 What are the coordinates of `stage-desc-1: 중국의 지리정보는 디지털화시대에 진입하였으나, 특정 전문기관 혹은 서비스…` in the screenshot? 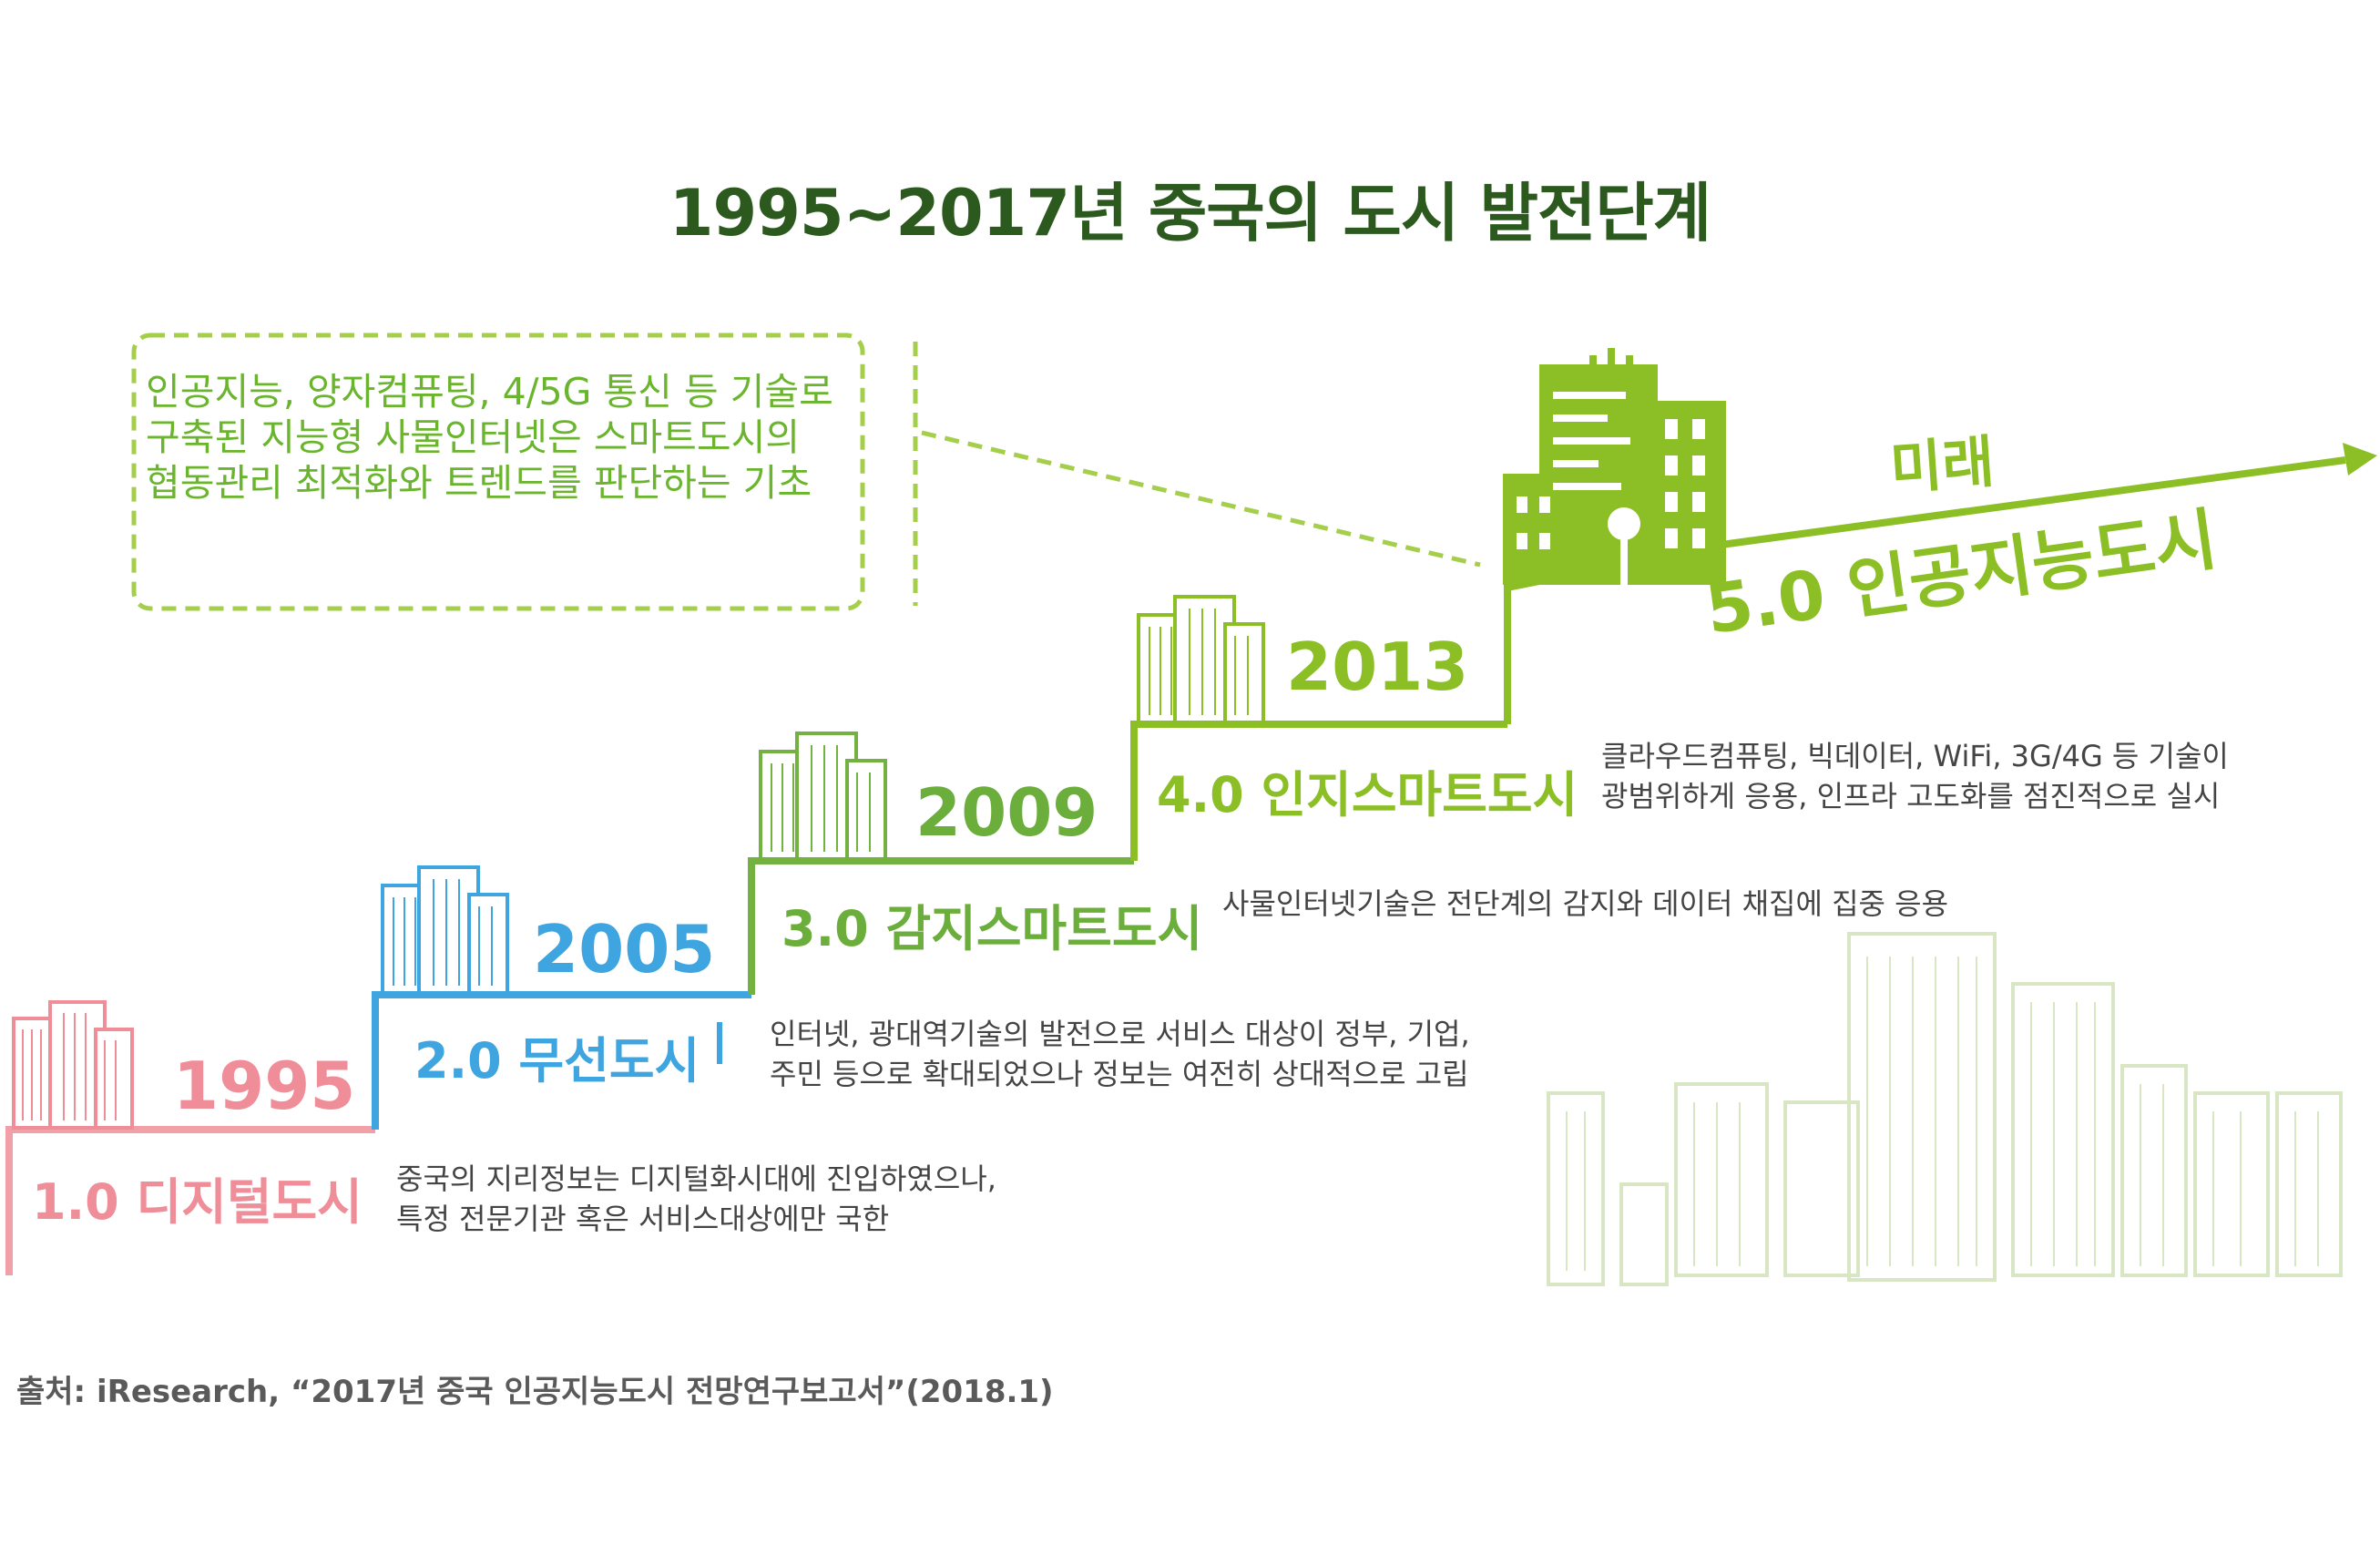 It's located at (696, 1199).